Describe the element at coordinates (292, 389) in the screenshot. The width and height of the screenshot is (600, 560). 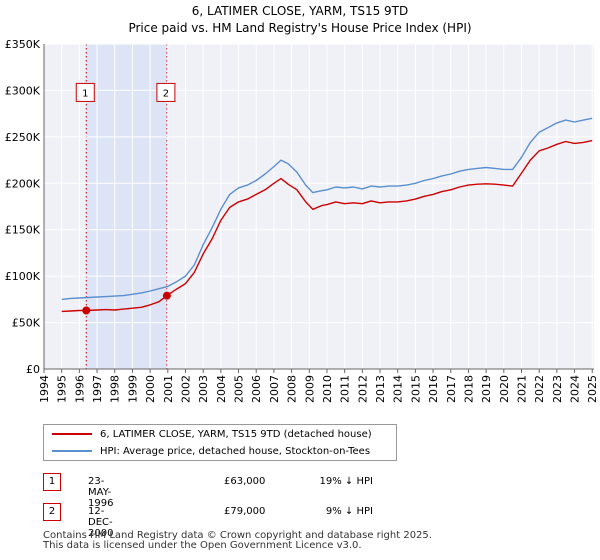
I see `x-tick-label: 2008` at that location.